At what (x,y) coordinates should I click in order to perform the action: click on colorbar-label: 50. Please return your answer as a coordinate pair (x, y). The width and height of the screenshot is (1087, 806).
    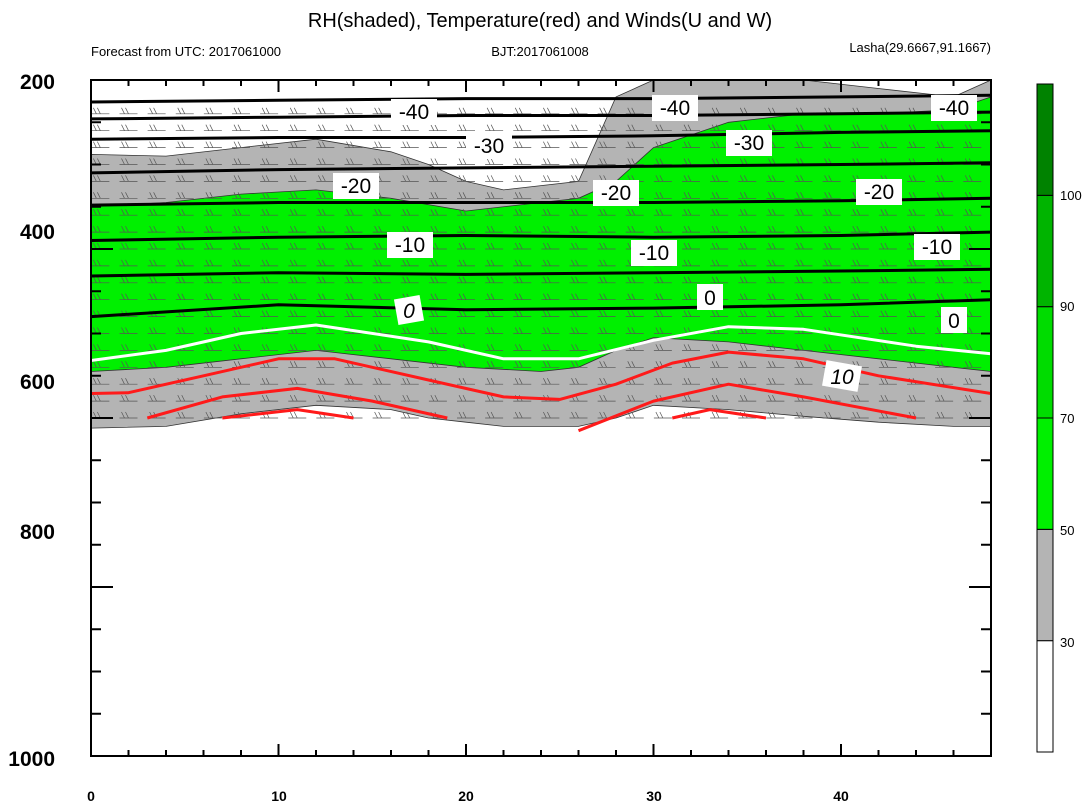
    Looking at the image, I should click on (1067, 530).